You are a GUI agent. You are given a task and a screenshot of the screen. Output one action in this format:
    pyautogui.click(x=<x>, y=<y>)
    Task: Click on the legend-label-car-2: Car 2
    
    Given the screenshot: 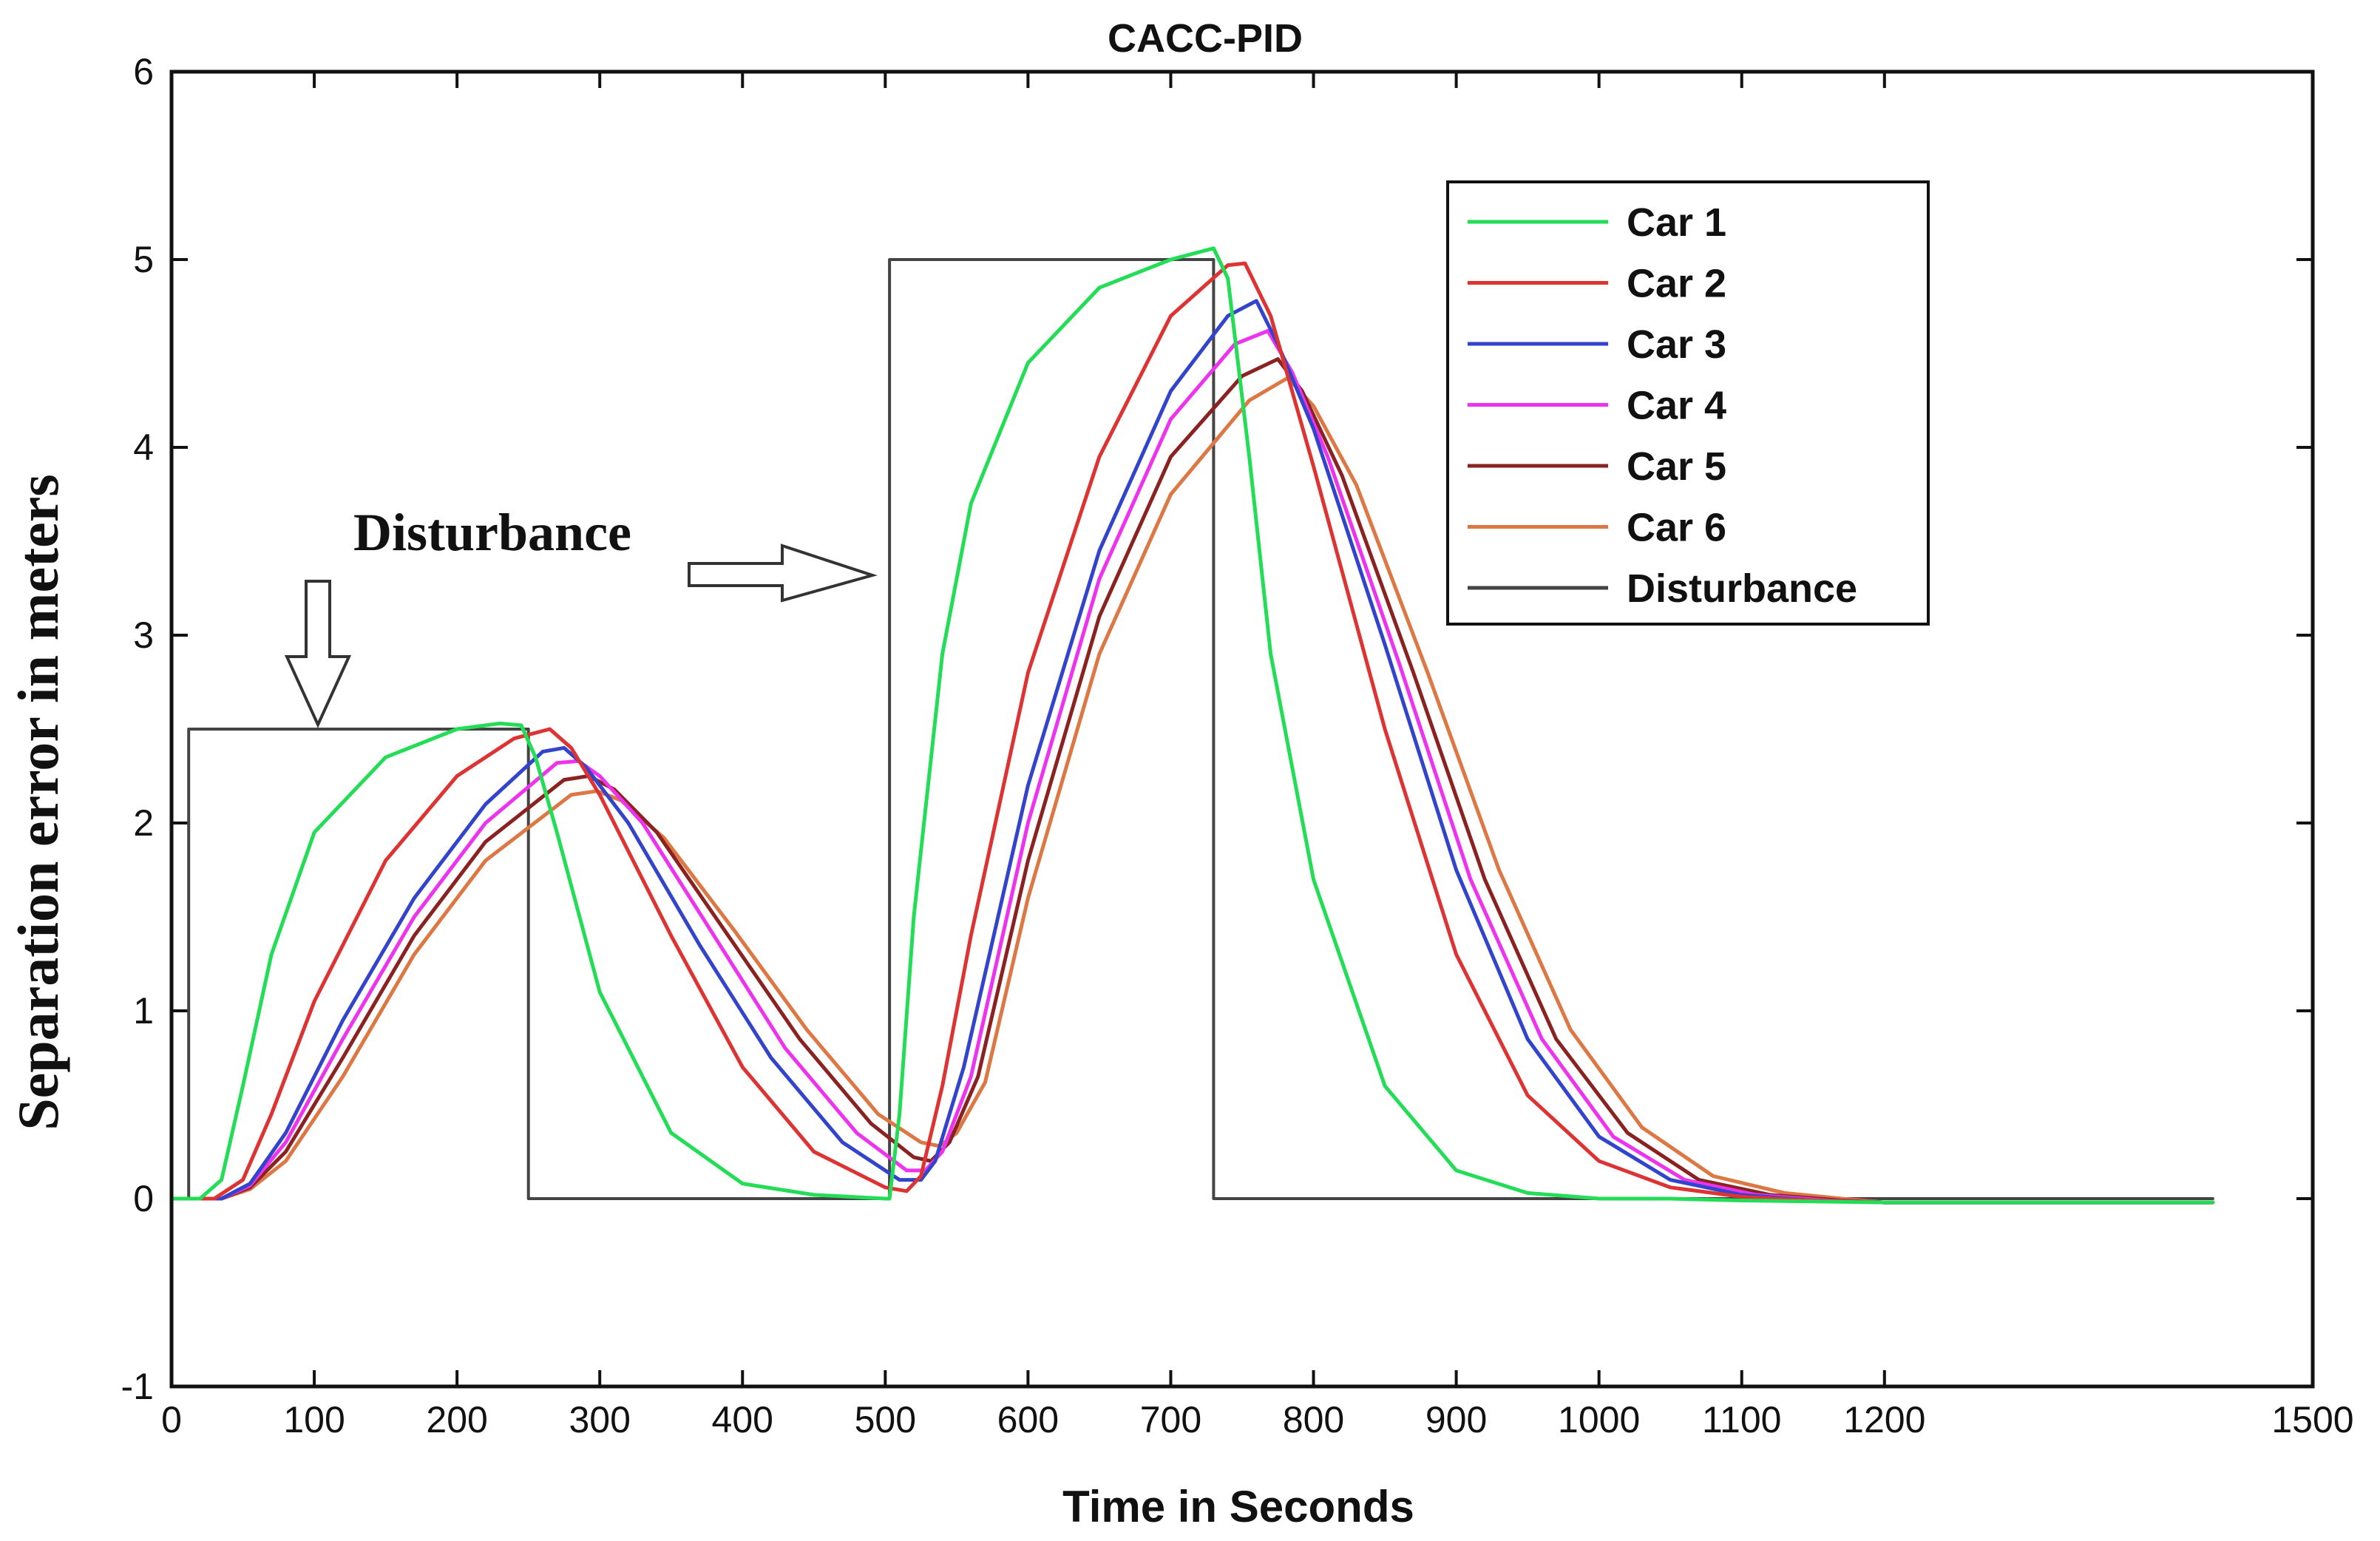 What is the action you would take?
    pyautogui.click(x=1677, y=284)
    